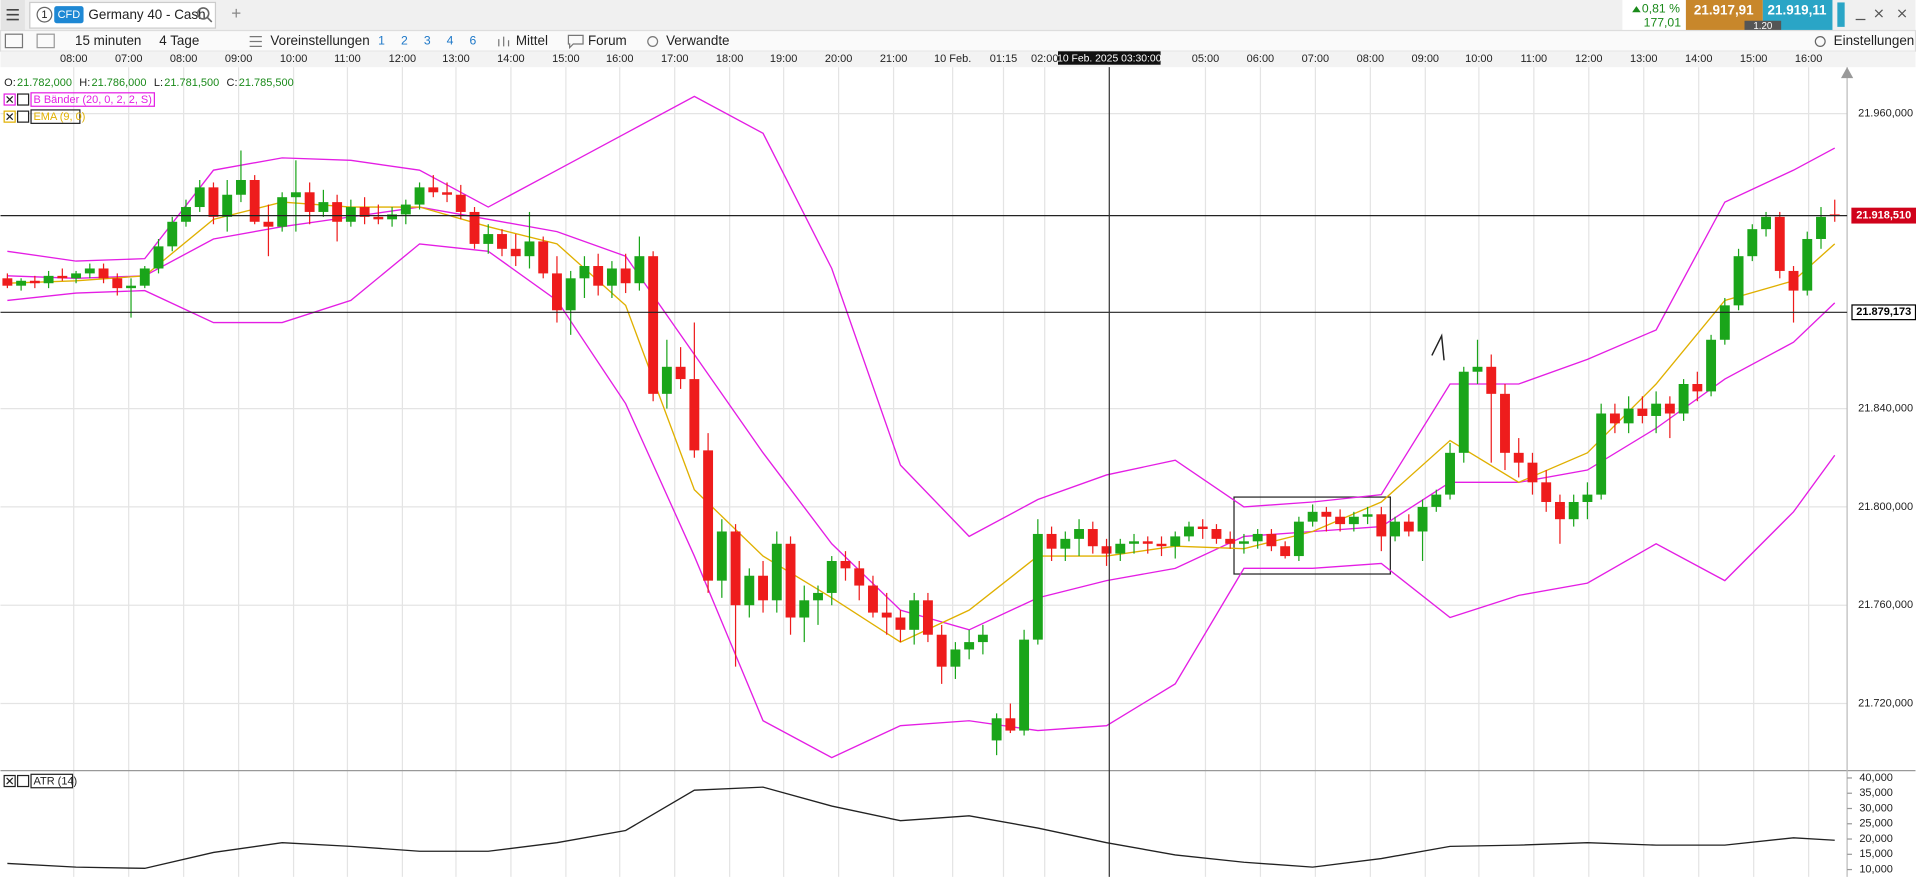 The width and height of the screenshot is (1916, 883). Describe the element at coordinates (404, 41) in the screenshot. I see `quick-range: 2` at that location.